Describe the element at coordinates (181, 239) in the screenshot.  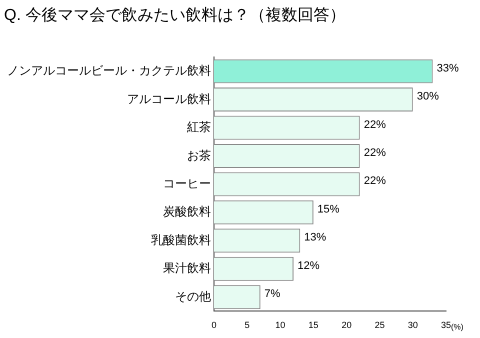
I see `y-tick-label: 乳酸菌飲料` at that location.